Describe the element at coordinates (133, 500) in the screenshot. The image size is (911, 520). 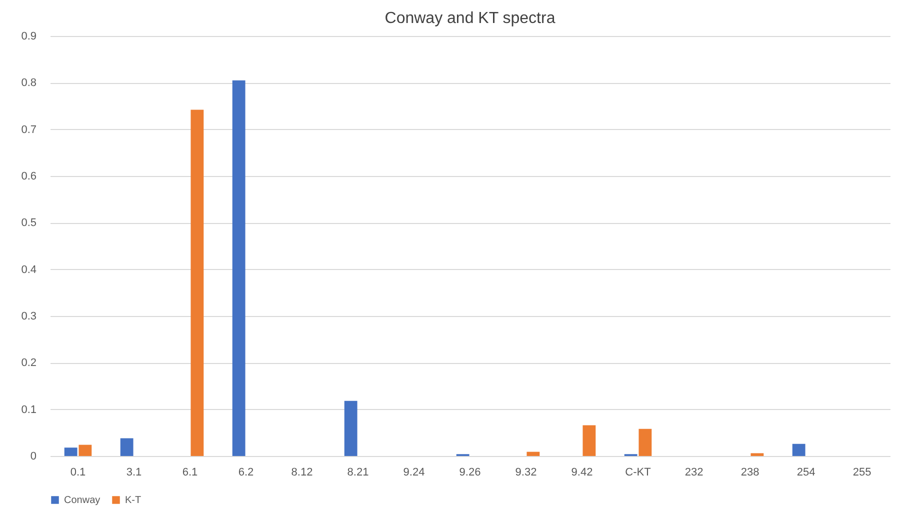
I see `legend-label: K-T` at that location.